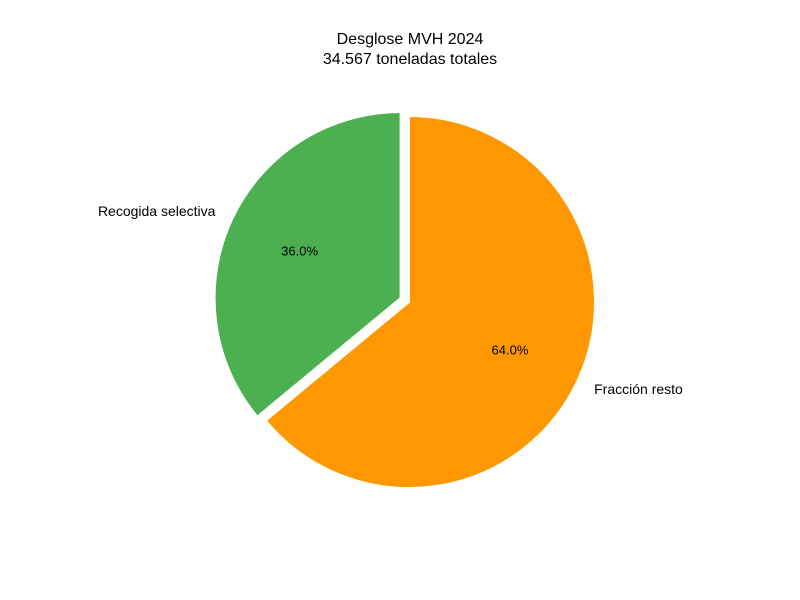  What do you see at coordinates (299, 251) in the screenshot?
I see `slice-percent-label: 36.0%` at bounding box center [299, 251].